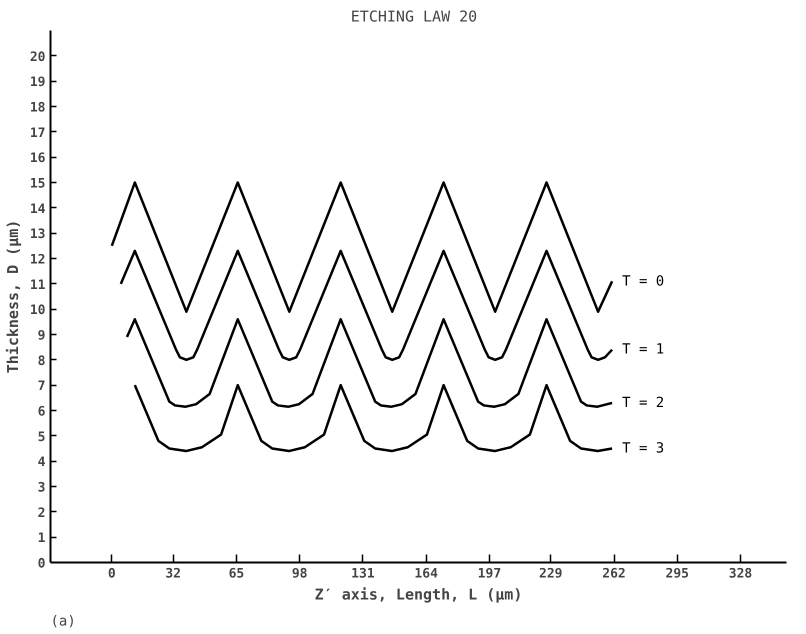  I want to click on x-tick-label: 295, so click(677, 574).